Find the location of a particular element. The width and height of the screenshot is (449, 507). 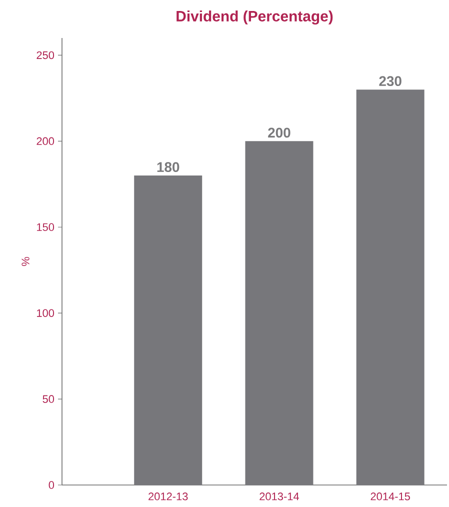

x-tick-label: 2014-15 is located at coordinates (390, 496).